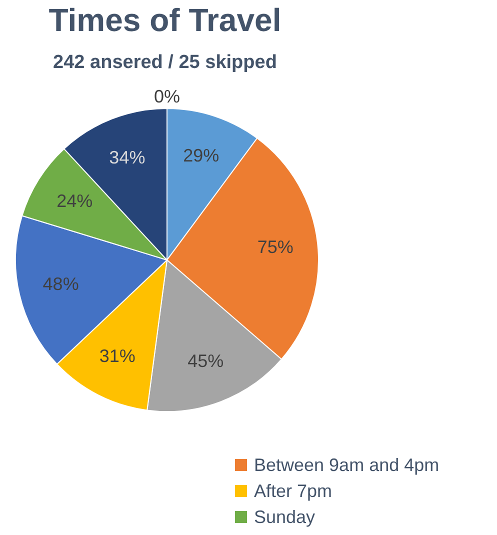  Describe the element at coordinates (60, 284) in the screenshot. I see `data-label: 48%` at that location.